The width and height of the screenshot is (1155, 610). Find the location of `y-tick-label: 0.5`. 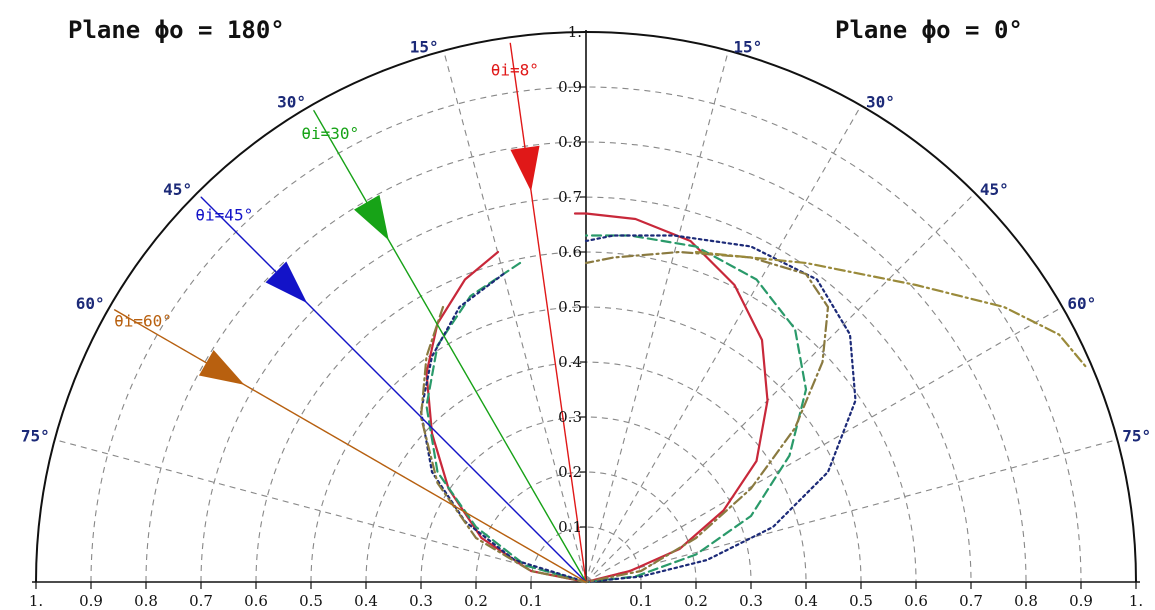

y-tick-label: 0.5 is located at coordinates (570, 307).